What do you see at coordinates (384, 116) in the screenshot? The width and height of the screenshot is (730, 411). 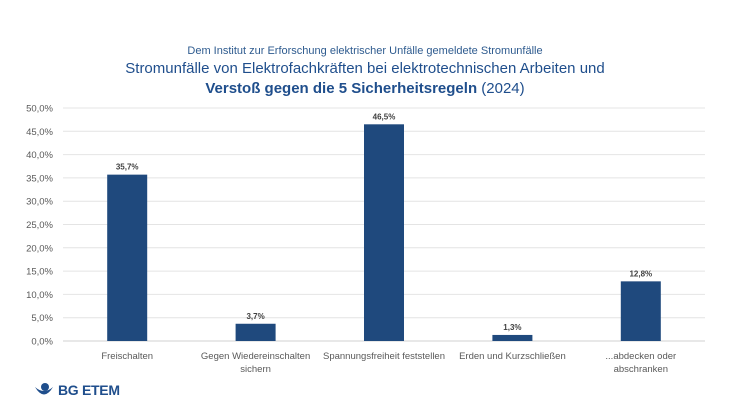 I see `data-label: 46,5%` at bounding box center [384, 116].